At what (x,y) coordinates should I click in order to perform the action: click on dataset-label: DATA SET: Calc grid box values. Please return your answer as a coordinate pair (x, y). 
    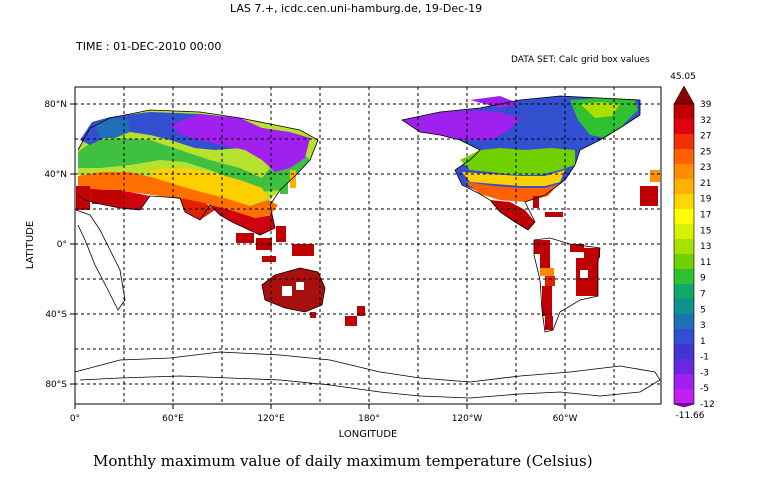
    Looking at the image, I should click on (580, 60).